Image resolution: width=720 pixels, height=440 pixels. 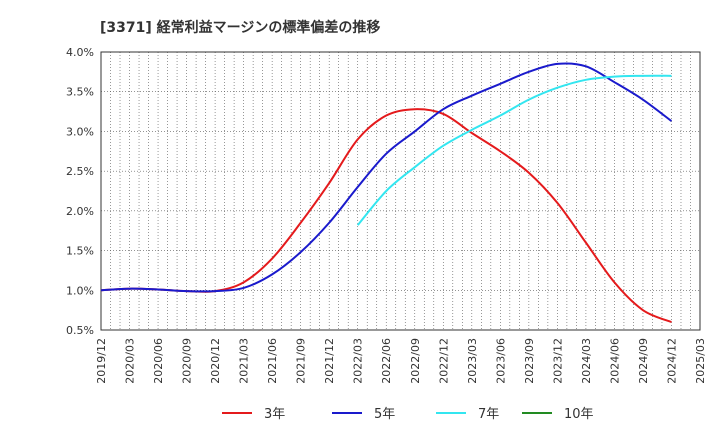 I want to click on x-tick-label: 2020/03, so click(x=130, y=361).